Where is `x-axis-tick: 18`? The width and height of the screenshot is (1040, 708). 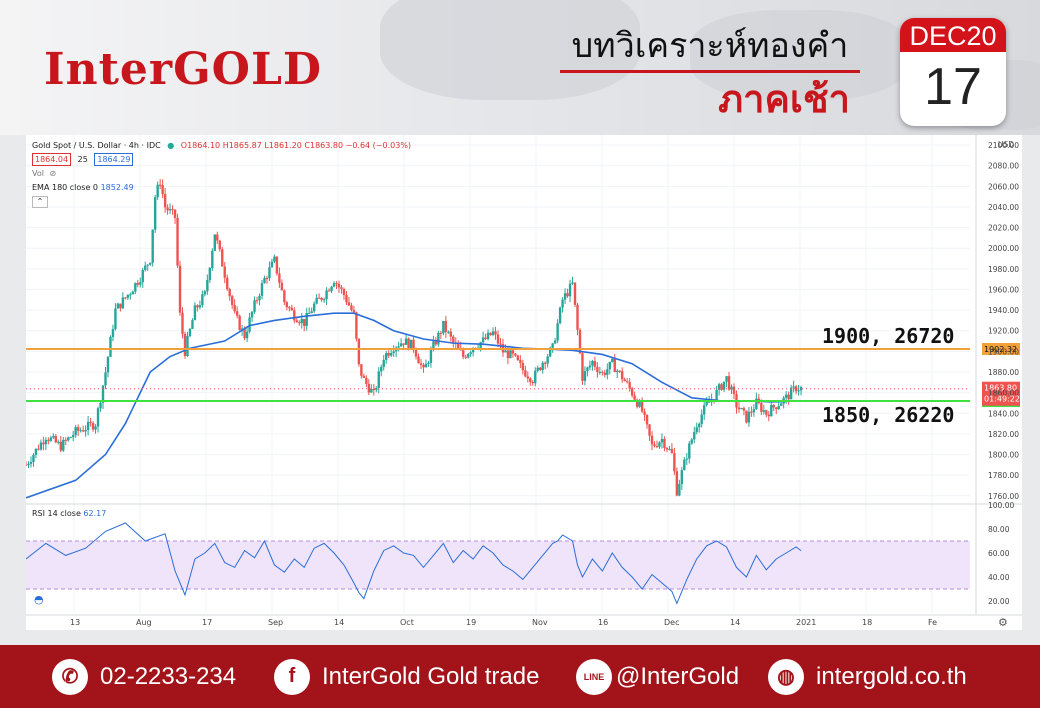 x-axis-tick: 18 is located at coordinates (867, 622).